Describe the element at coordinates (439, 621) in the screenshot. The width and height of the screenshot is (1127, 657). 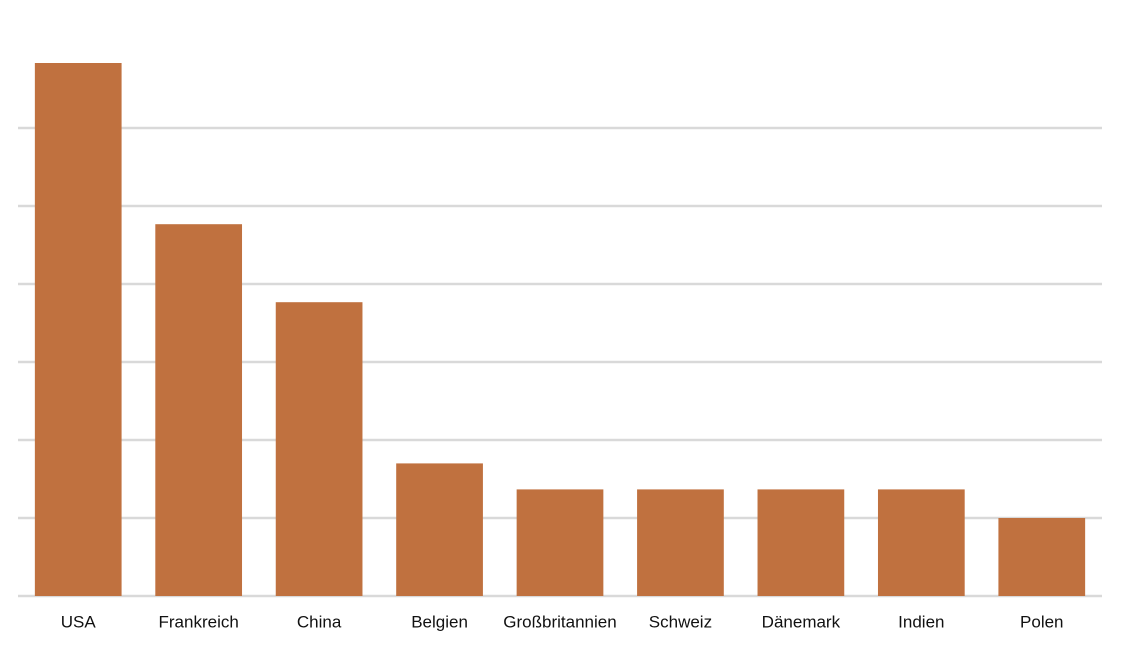
I see `x-tick-label: Belgien` at that location.